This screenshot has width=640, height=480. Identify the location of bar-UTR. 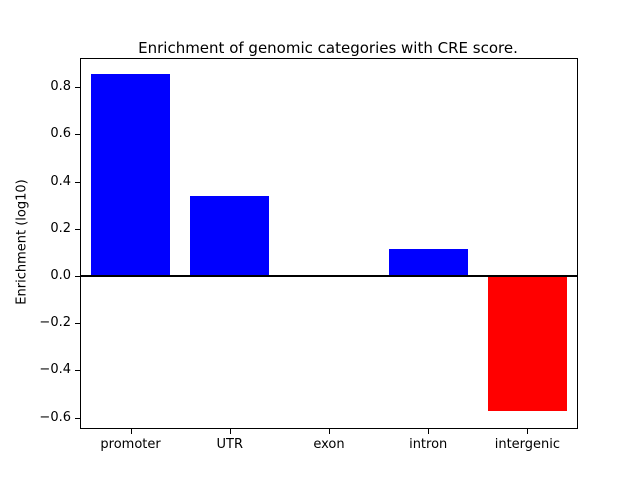
(230, 235).